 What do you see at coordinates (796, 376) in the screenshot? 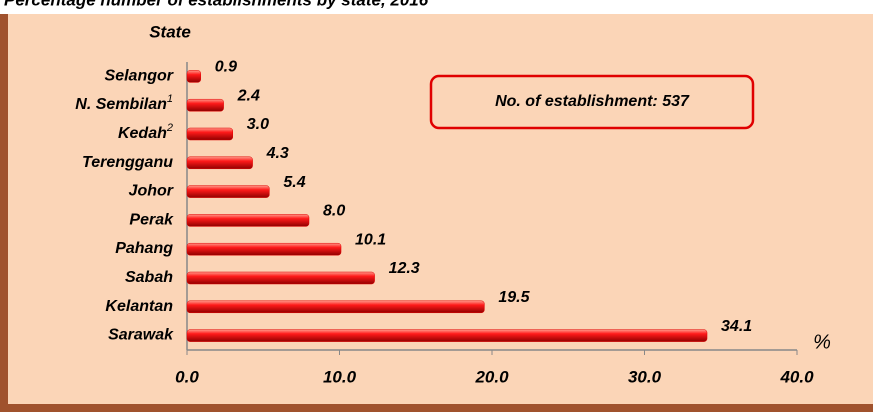
I see `x-tick-label: 40.0` at bounding box center [796, 376].